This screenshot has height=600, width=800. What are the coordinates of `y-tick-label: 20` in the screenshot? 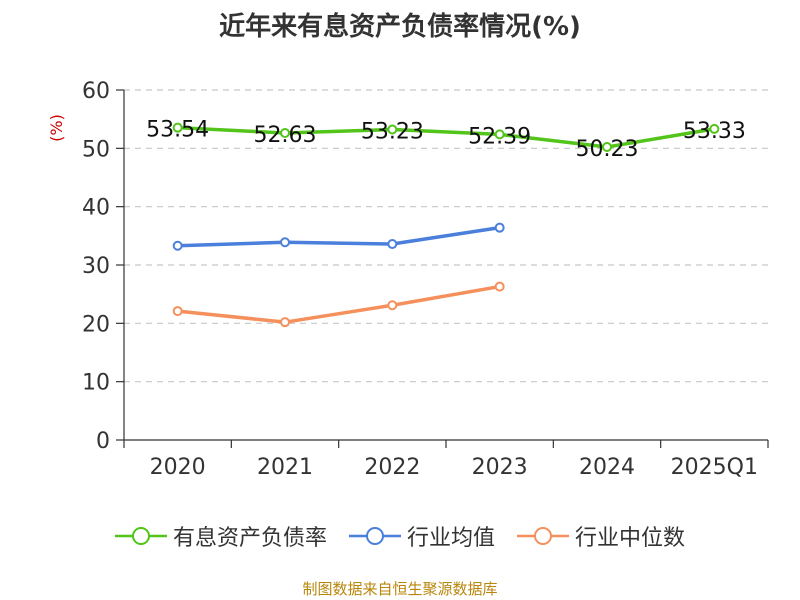 It's located at (96, 324).